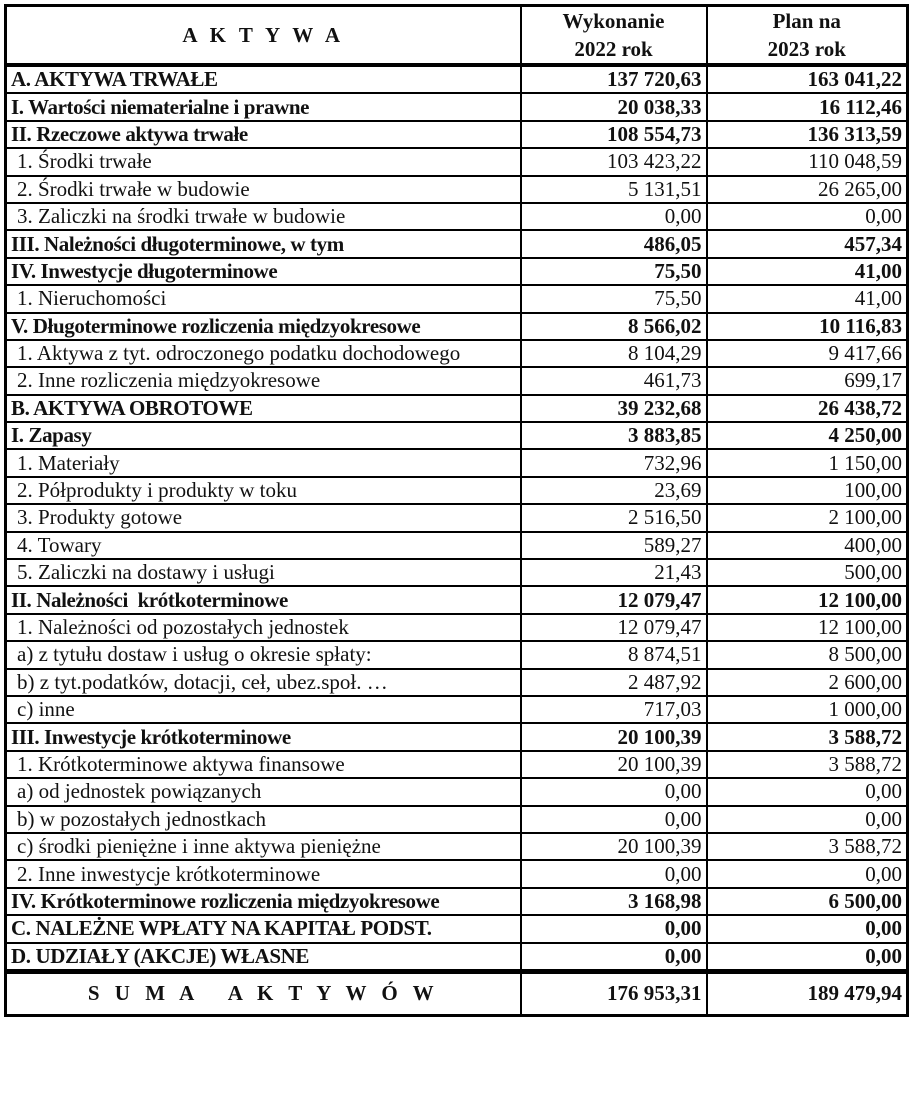  What do you see at coordinates (807, 326) in the screenshot?
I see `value-2023: 10 116,83` at bounding box center [807, 326].